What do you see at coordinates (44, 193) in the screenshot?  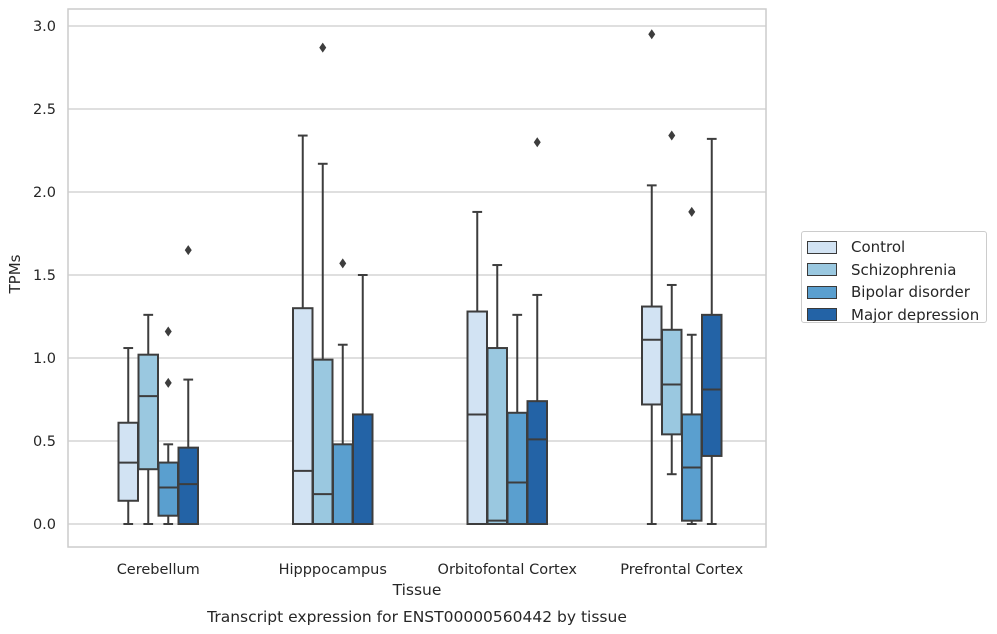 I see `y-tick-label: 2.0` at bounding box center [44, 193].